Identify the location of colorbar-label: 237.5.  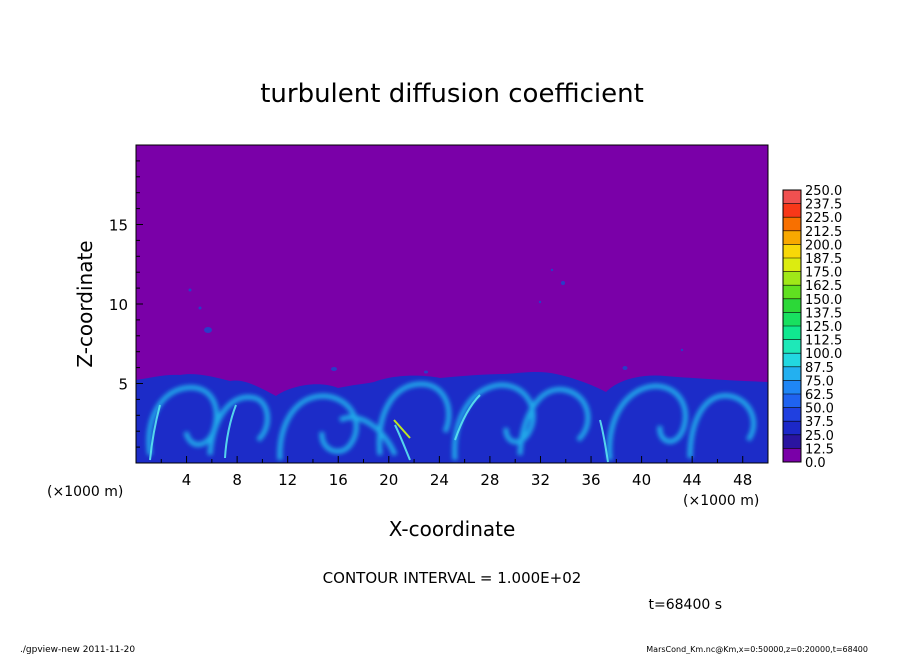
(823, 205).